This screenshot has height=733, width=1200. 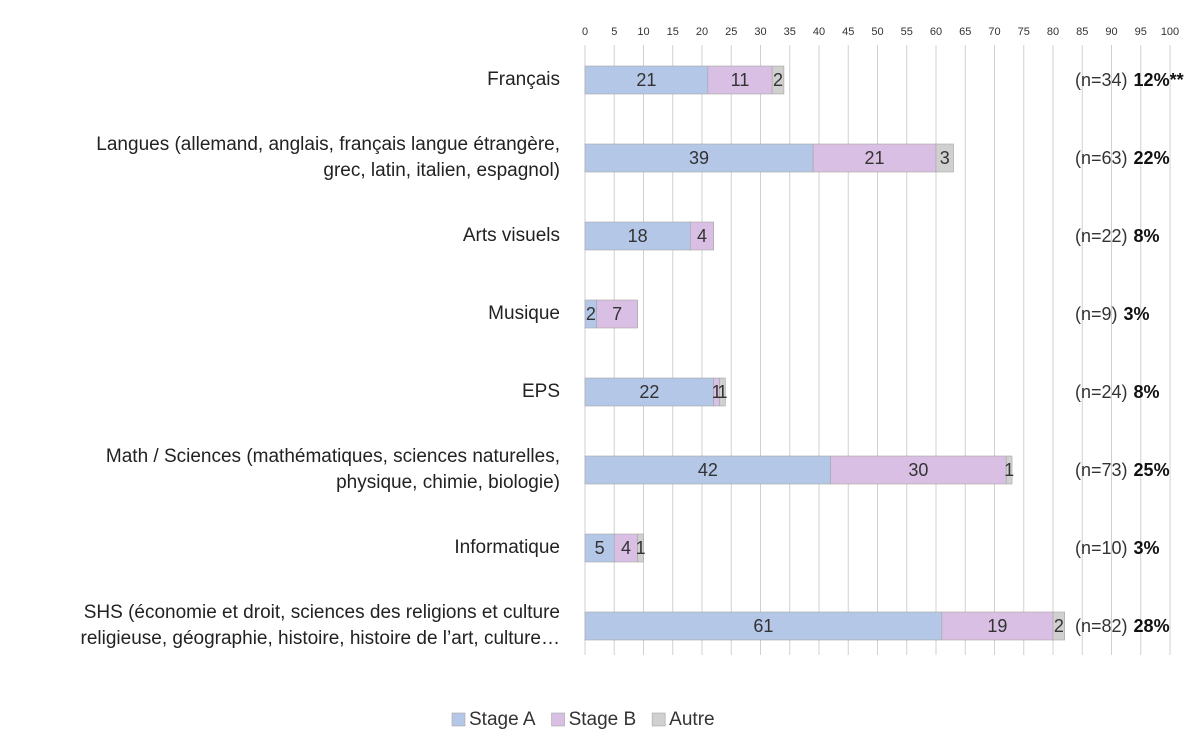 I want to click on x-tick-label: 100, so click(x=1170, y=32).